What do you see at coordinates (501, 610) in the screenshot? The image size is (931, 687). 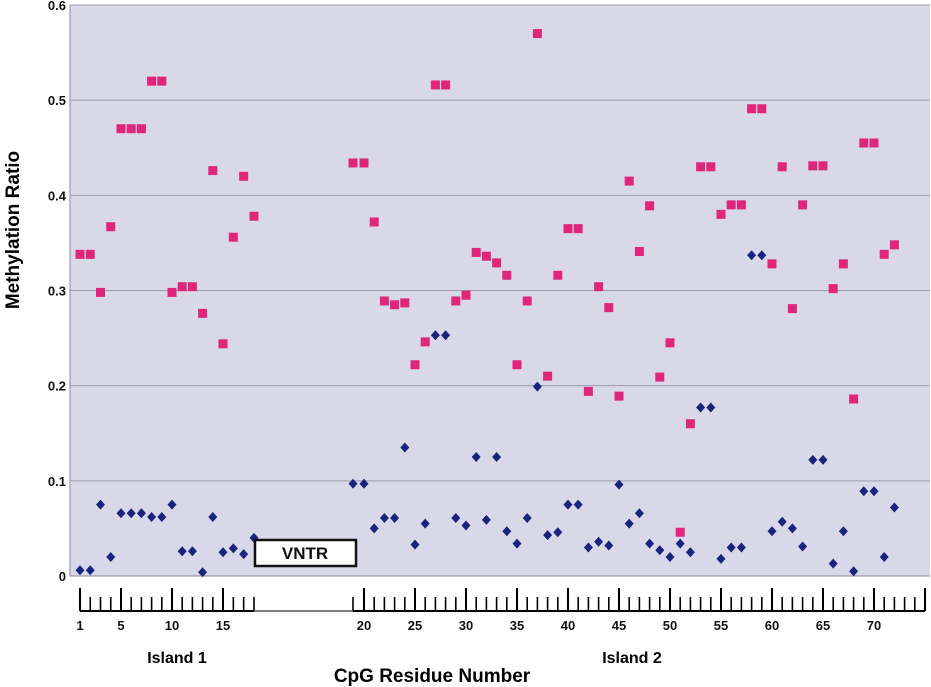 I see `x-axis-ticks: 1 5 10 15 20 25 30 35 40 45 50 55 60 65 70` at bounding box center [501, 610].